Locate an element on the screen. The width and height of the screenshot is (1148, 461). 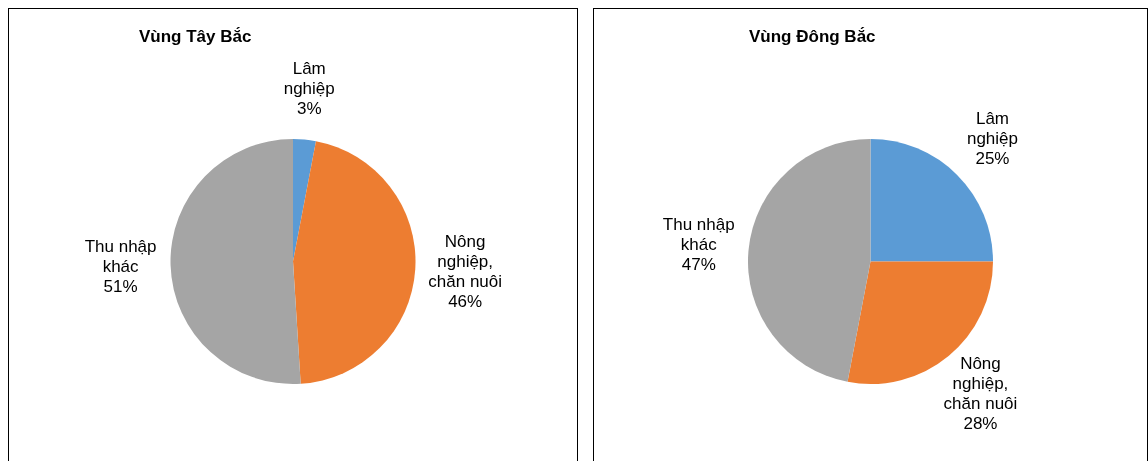
data-label: 47% is located at coordinates (698, 264).